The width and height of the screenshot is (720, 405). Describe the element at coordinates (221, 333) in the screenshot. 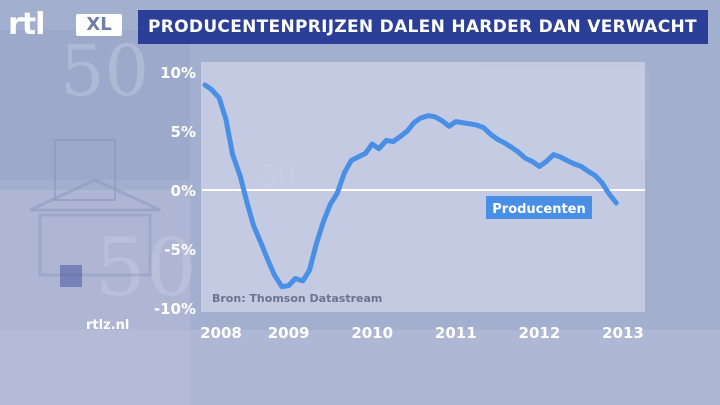

I see `x-tick-label: 2008` at that location.